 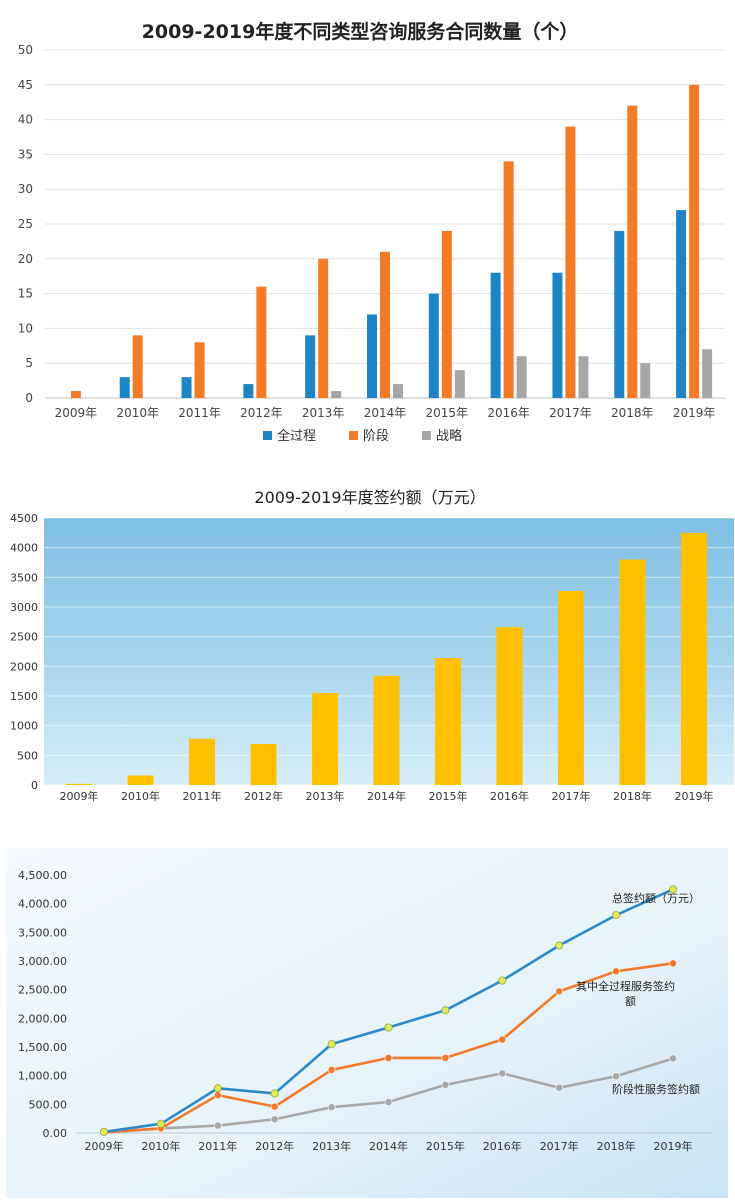 I want to click on x-tick-label: 2018年, so click(x=632, y=796).